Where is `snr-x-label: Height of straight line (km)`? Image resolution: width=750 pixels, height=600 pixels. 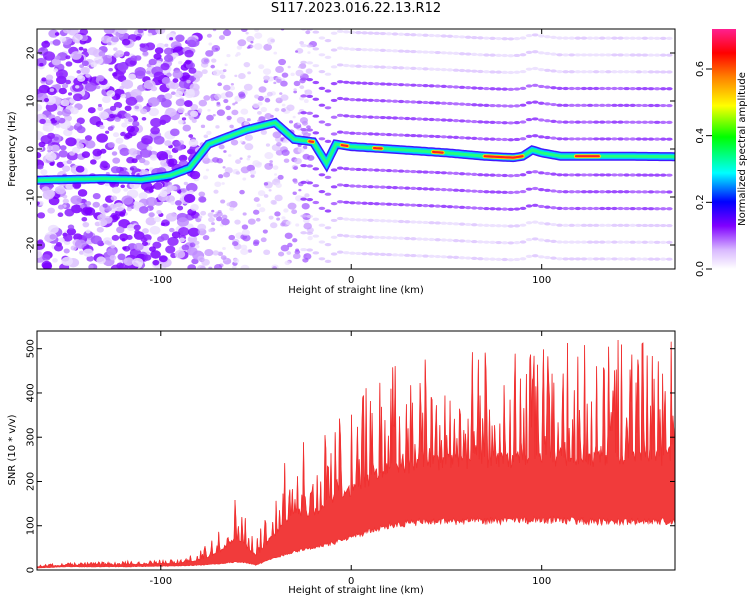
snr-x-label: Height of straight line (km) is located at coordinates (356, 590).